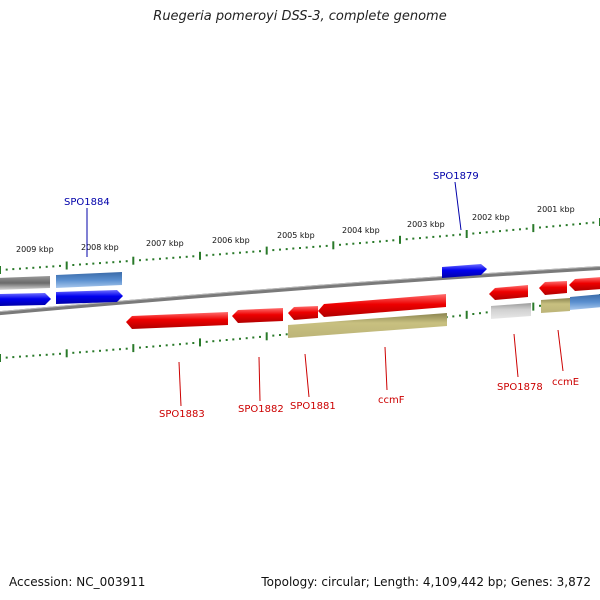 This screenshot has height=600, width=600. I want to click on gene-label-spo1879: SPO1879, so click(456, 176).